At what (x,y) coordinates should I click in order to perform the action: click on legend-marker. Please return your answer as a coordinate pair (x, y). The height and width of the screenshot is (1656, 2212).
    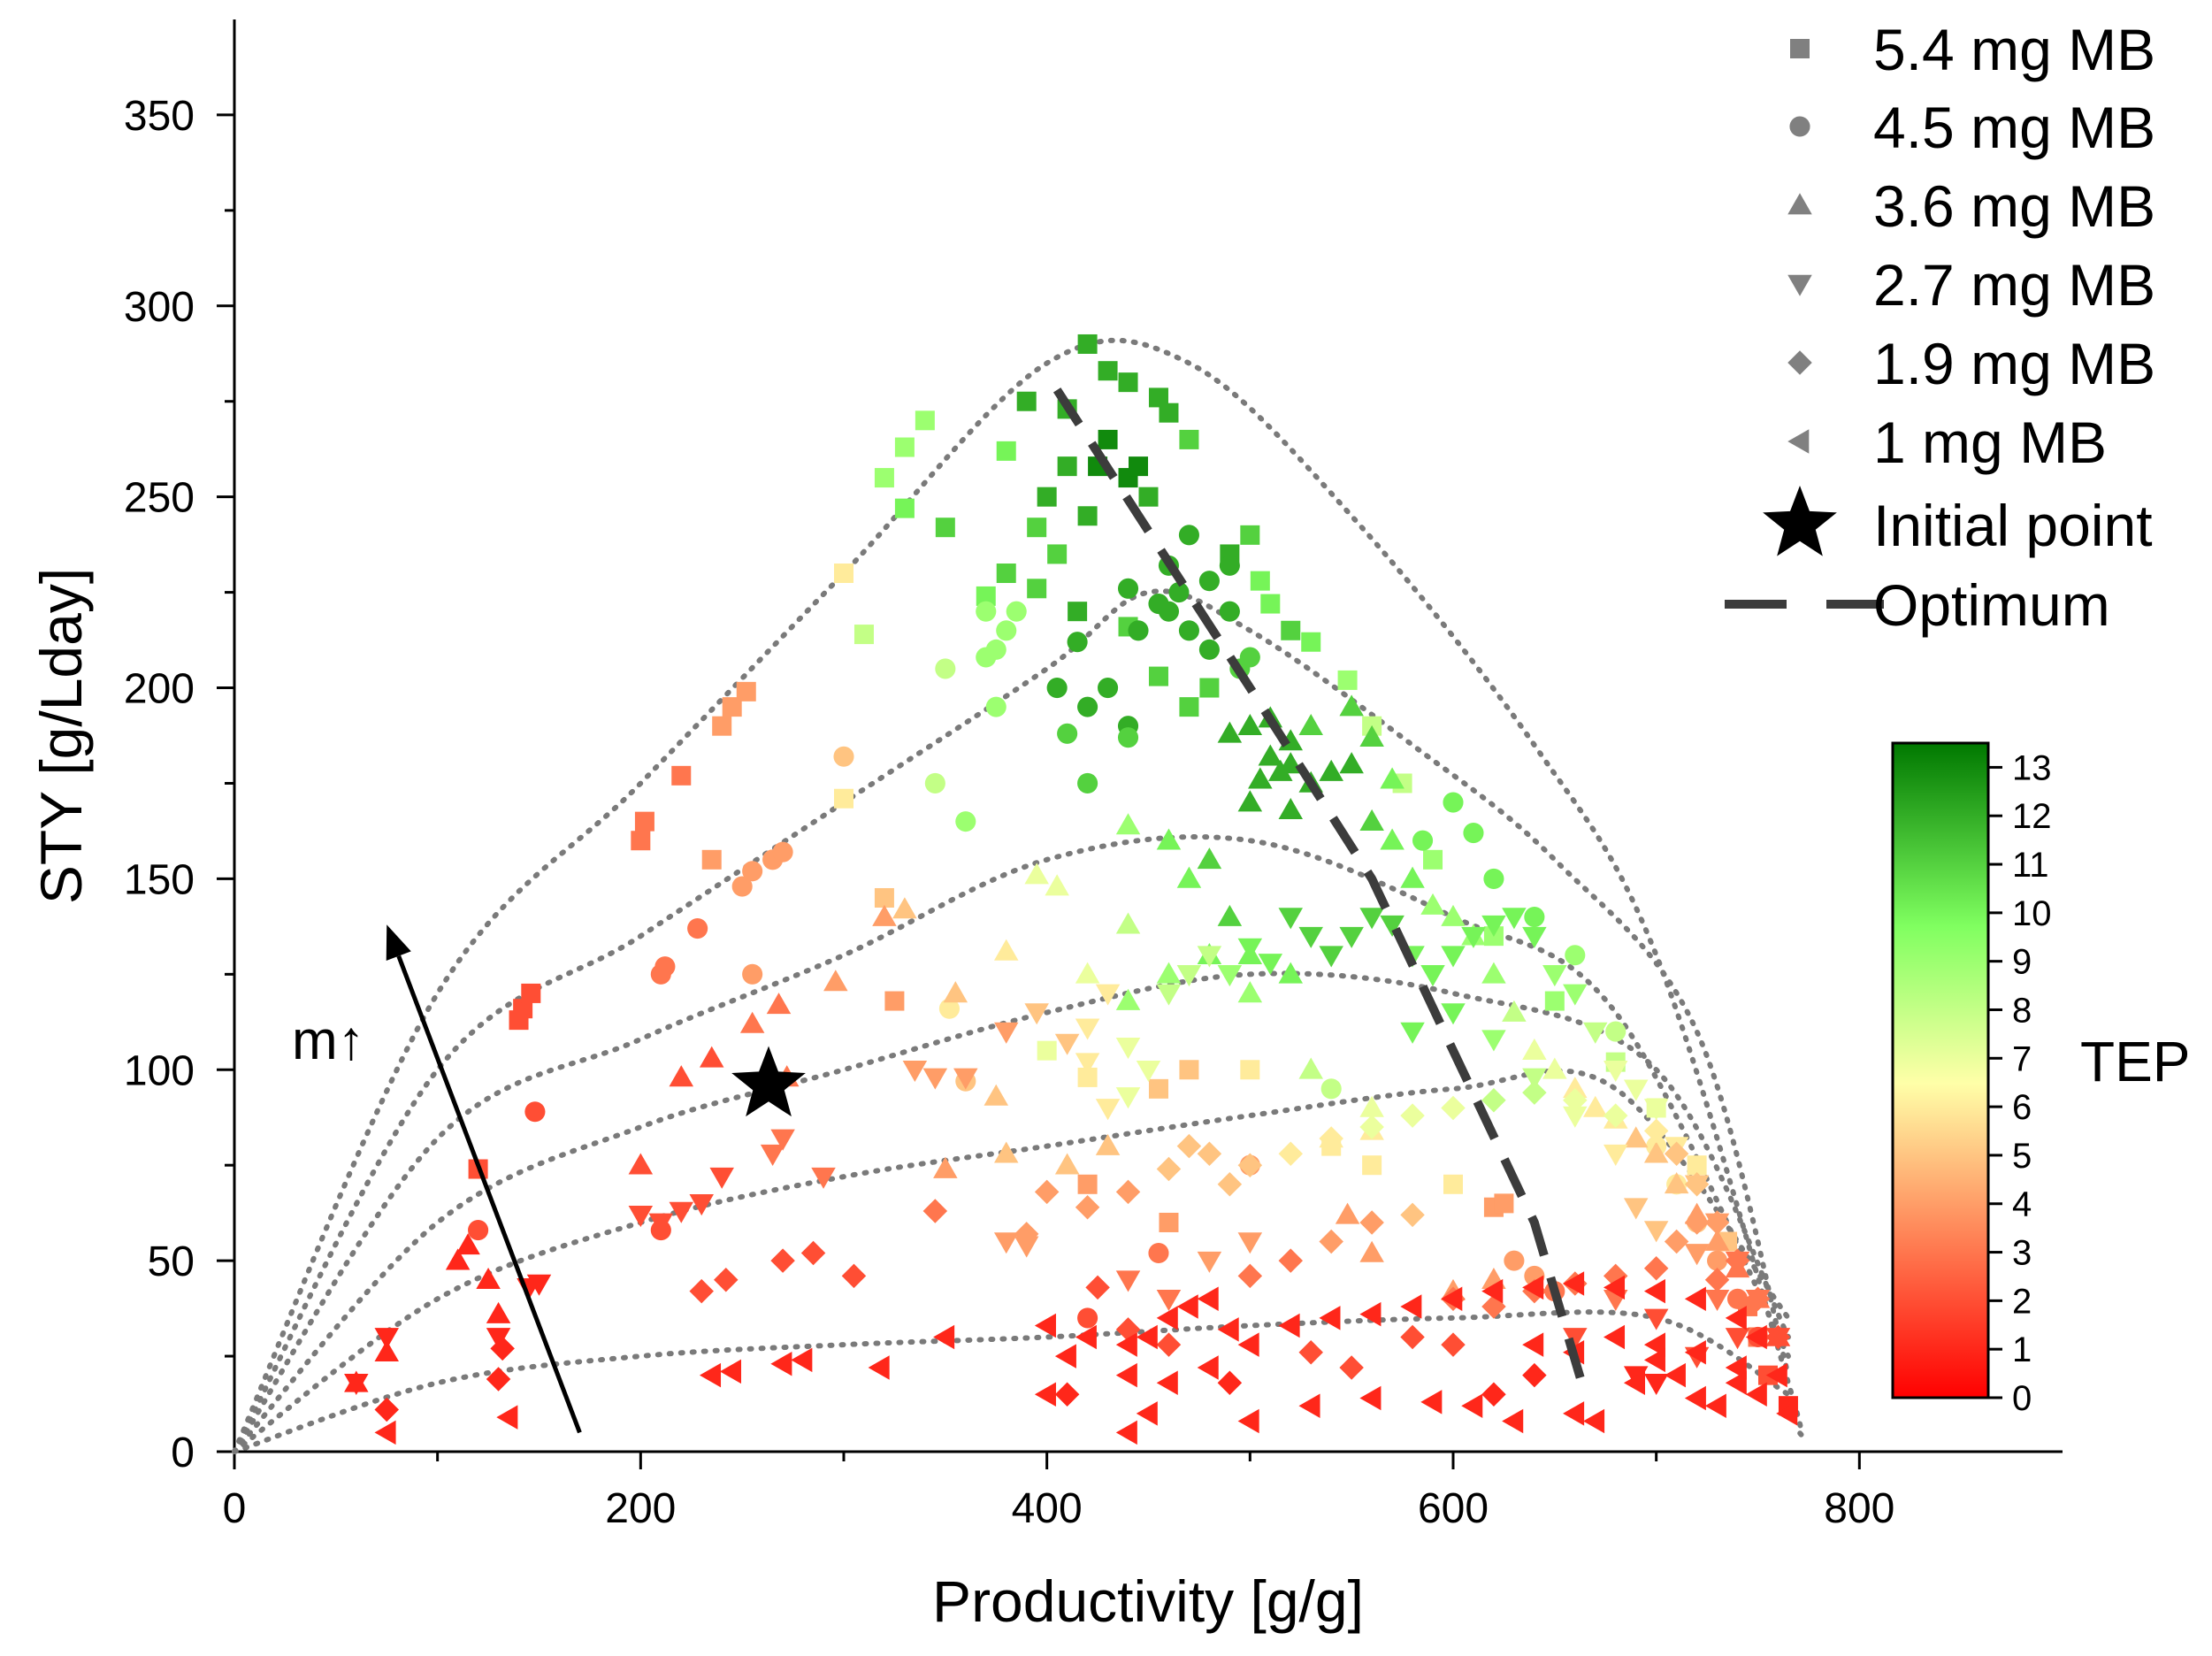
    Looking at the image, I should click on (1799, 285).